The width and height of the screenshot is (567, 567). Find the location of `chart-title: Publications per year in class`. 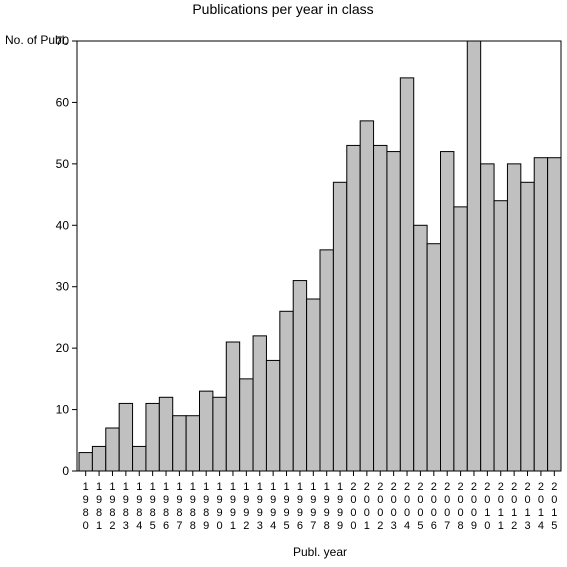

chart-title: Publications per year in class is located at coordinates (282, 9).